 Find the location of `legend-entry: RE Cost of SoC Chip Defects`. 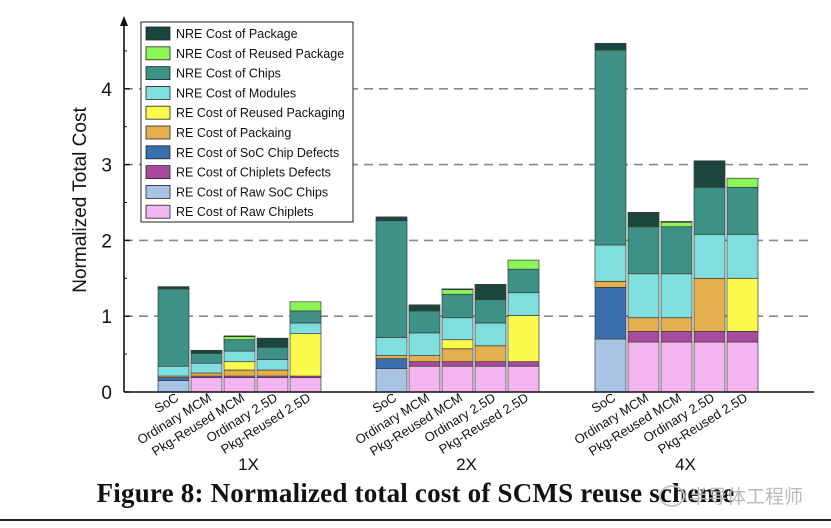

legend-entry: RE Cost of SoC Chip Defects is located at coordinates (257, 153).